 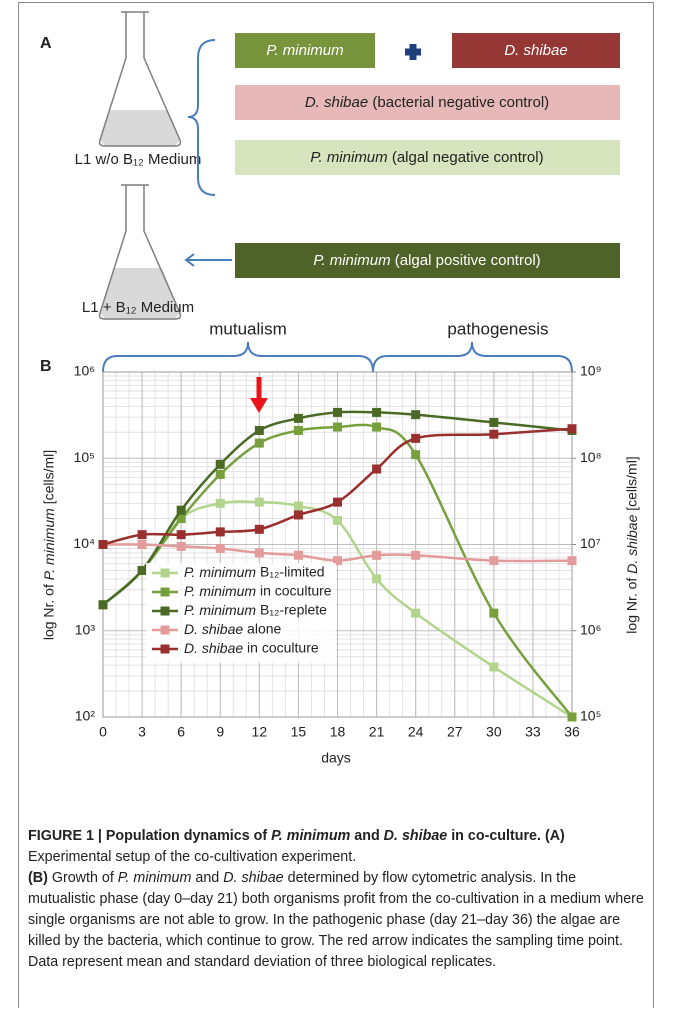 I want to click on y-axis-label: log Nr. of P. minimum [cells/ml], so click(x=49, y=545).